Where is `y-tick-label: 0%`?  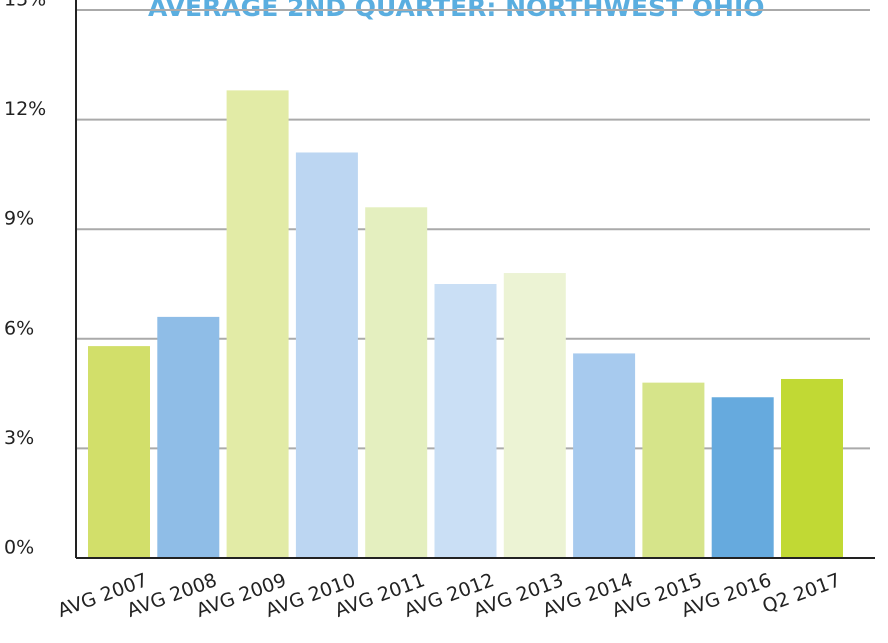
y-tick-label: 0% is located at coordinates (19, 548).